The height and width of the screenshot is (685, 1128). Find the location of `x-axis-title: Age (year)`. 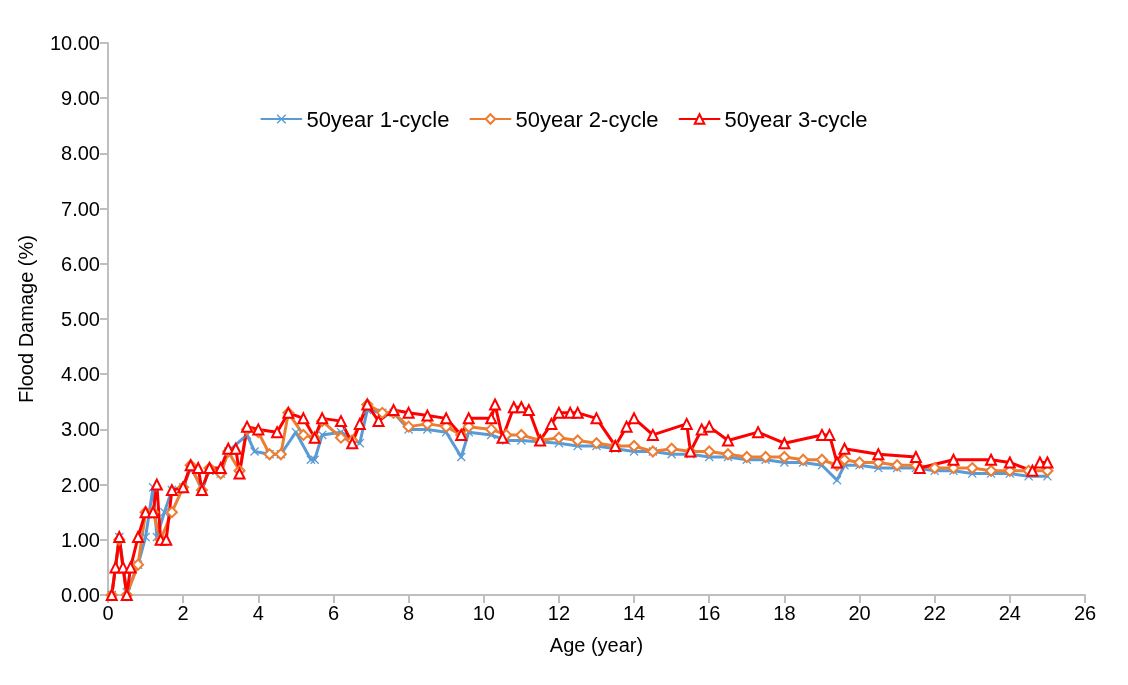

x-axis-title: Age (year) is located at coordinates (596, 645).